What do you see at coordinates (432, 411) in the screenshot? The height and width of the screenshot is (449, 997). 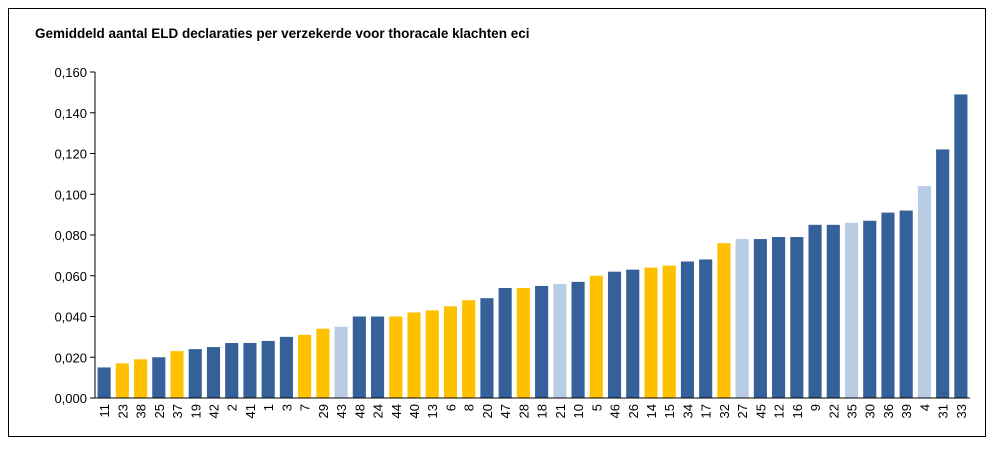 I see `x-tick-label: 13` at bounding box center [432, 411].